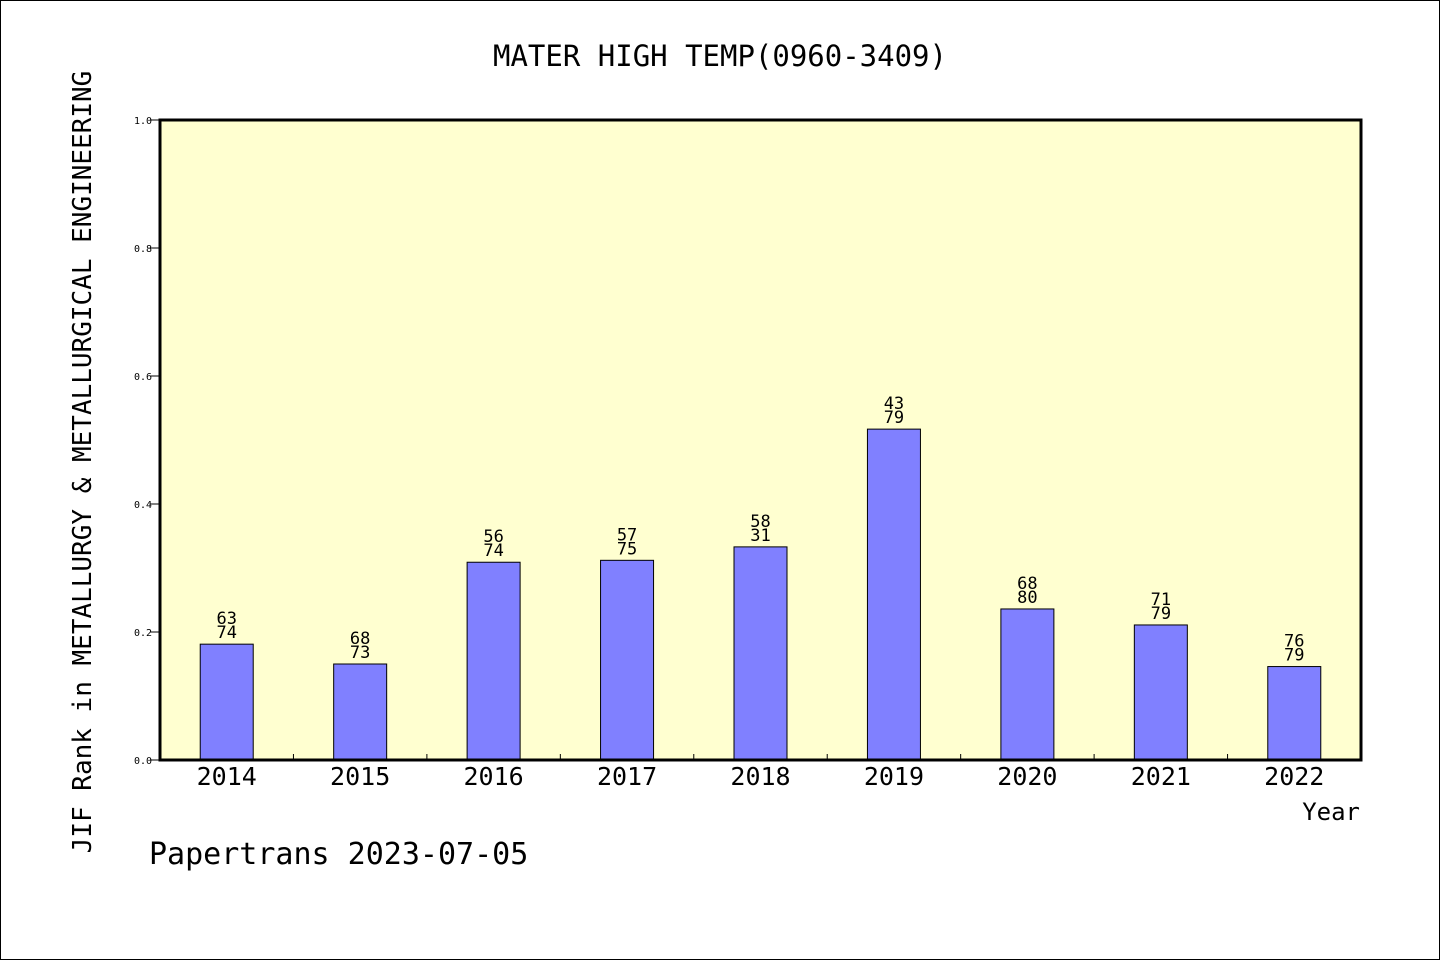 The width and height of the screenshot is (1440, 960). What do you see at coordinates (360, 776) in the screenshot?
I see `x-tick-label-2015: 2015` at bounding box center [360, 776].